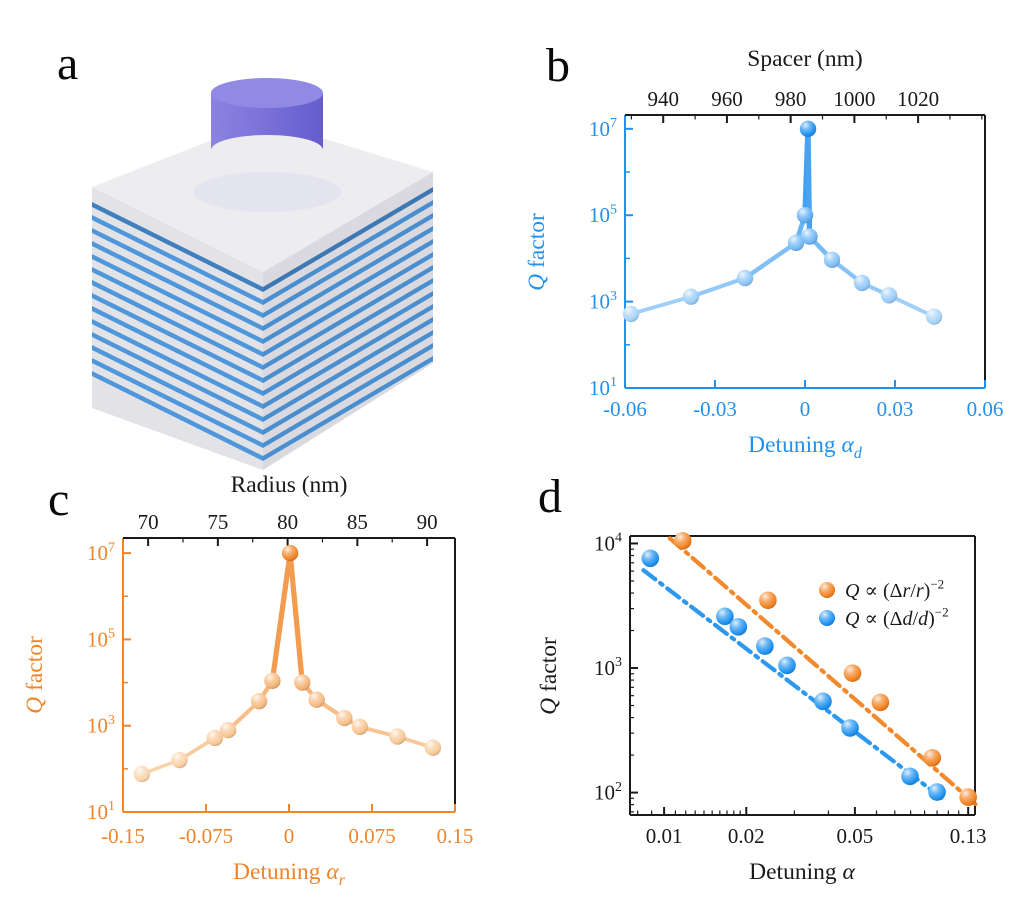 This screenshot has height=921, width=1024. Describe the element at coordinates (664, 836) in the screenshot. I see `x-tick-label: 0.01` at that location.